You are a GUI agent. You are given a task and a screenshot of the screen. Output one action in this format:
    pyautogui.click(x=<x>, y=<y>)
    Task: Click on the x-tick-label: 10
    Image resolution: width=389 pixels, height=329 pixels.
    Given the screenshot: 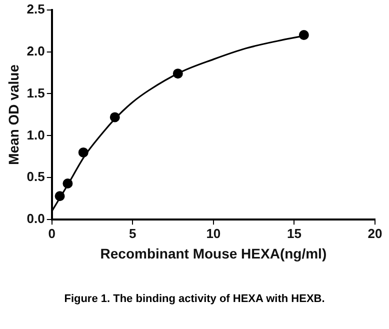 What is the action you would take?
    pyautogui.click(x=213, y=233)
    